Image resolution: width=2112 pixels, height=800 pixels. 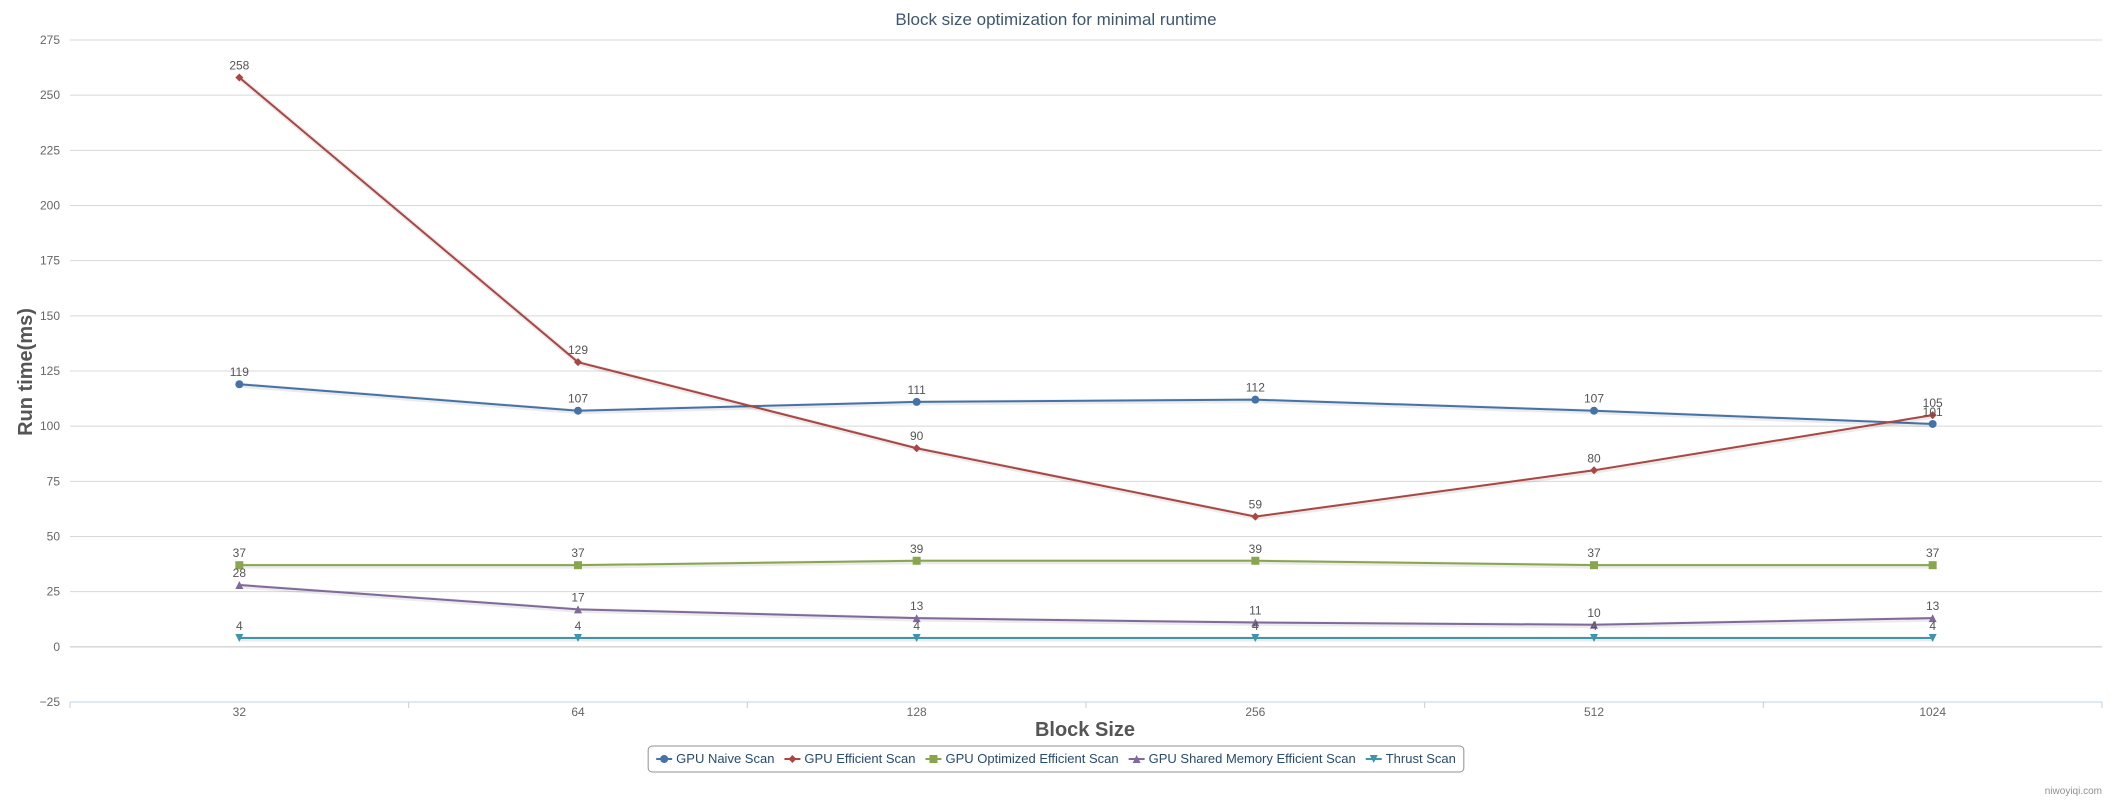 I want to click on legend-item-gpu-optimized-efficient-scan: GPU Optimized Efficient Scan, so click(x=1022, y=758).